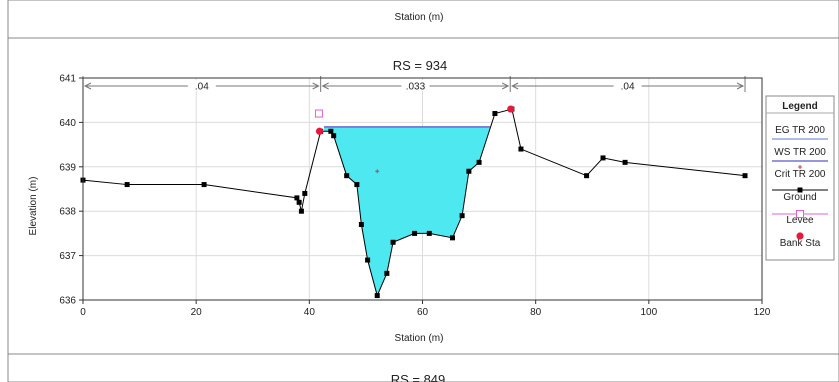  I want to click on water-surface, so click(407, 211).